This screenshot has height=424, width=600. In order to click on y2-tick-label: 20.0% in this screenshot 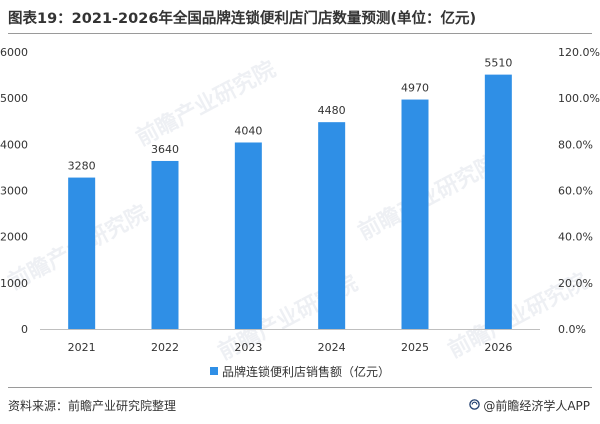, I will do `click(575, 283)`.